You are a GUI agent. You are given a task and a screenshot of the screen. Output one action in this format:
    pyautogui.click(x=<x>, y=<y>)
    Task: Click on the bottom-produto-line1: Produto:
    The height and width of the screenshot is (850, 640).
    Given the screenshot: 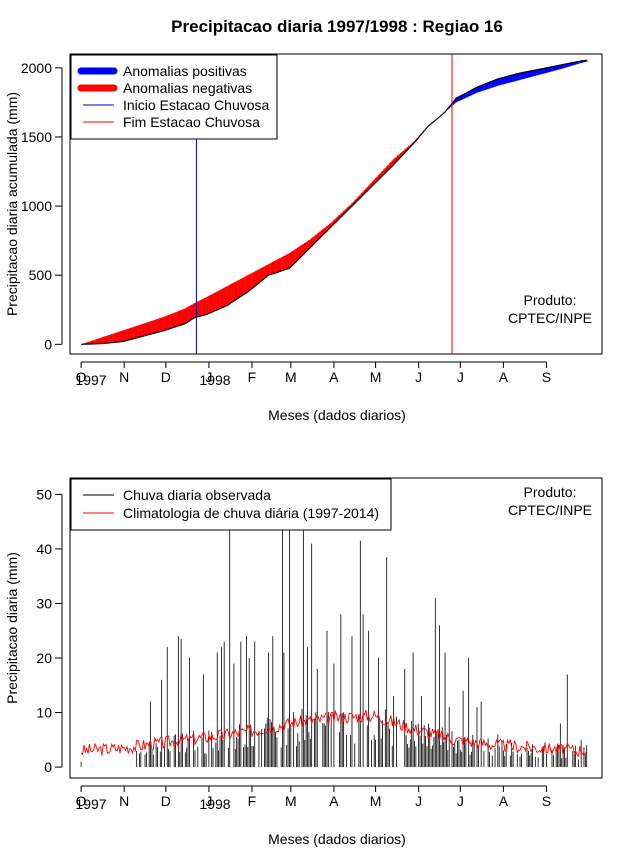 What is the action you would take?
    pyautogui.click(x=550, y=492)
    